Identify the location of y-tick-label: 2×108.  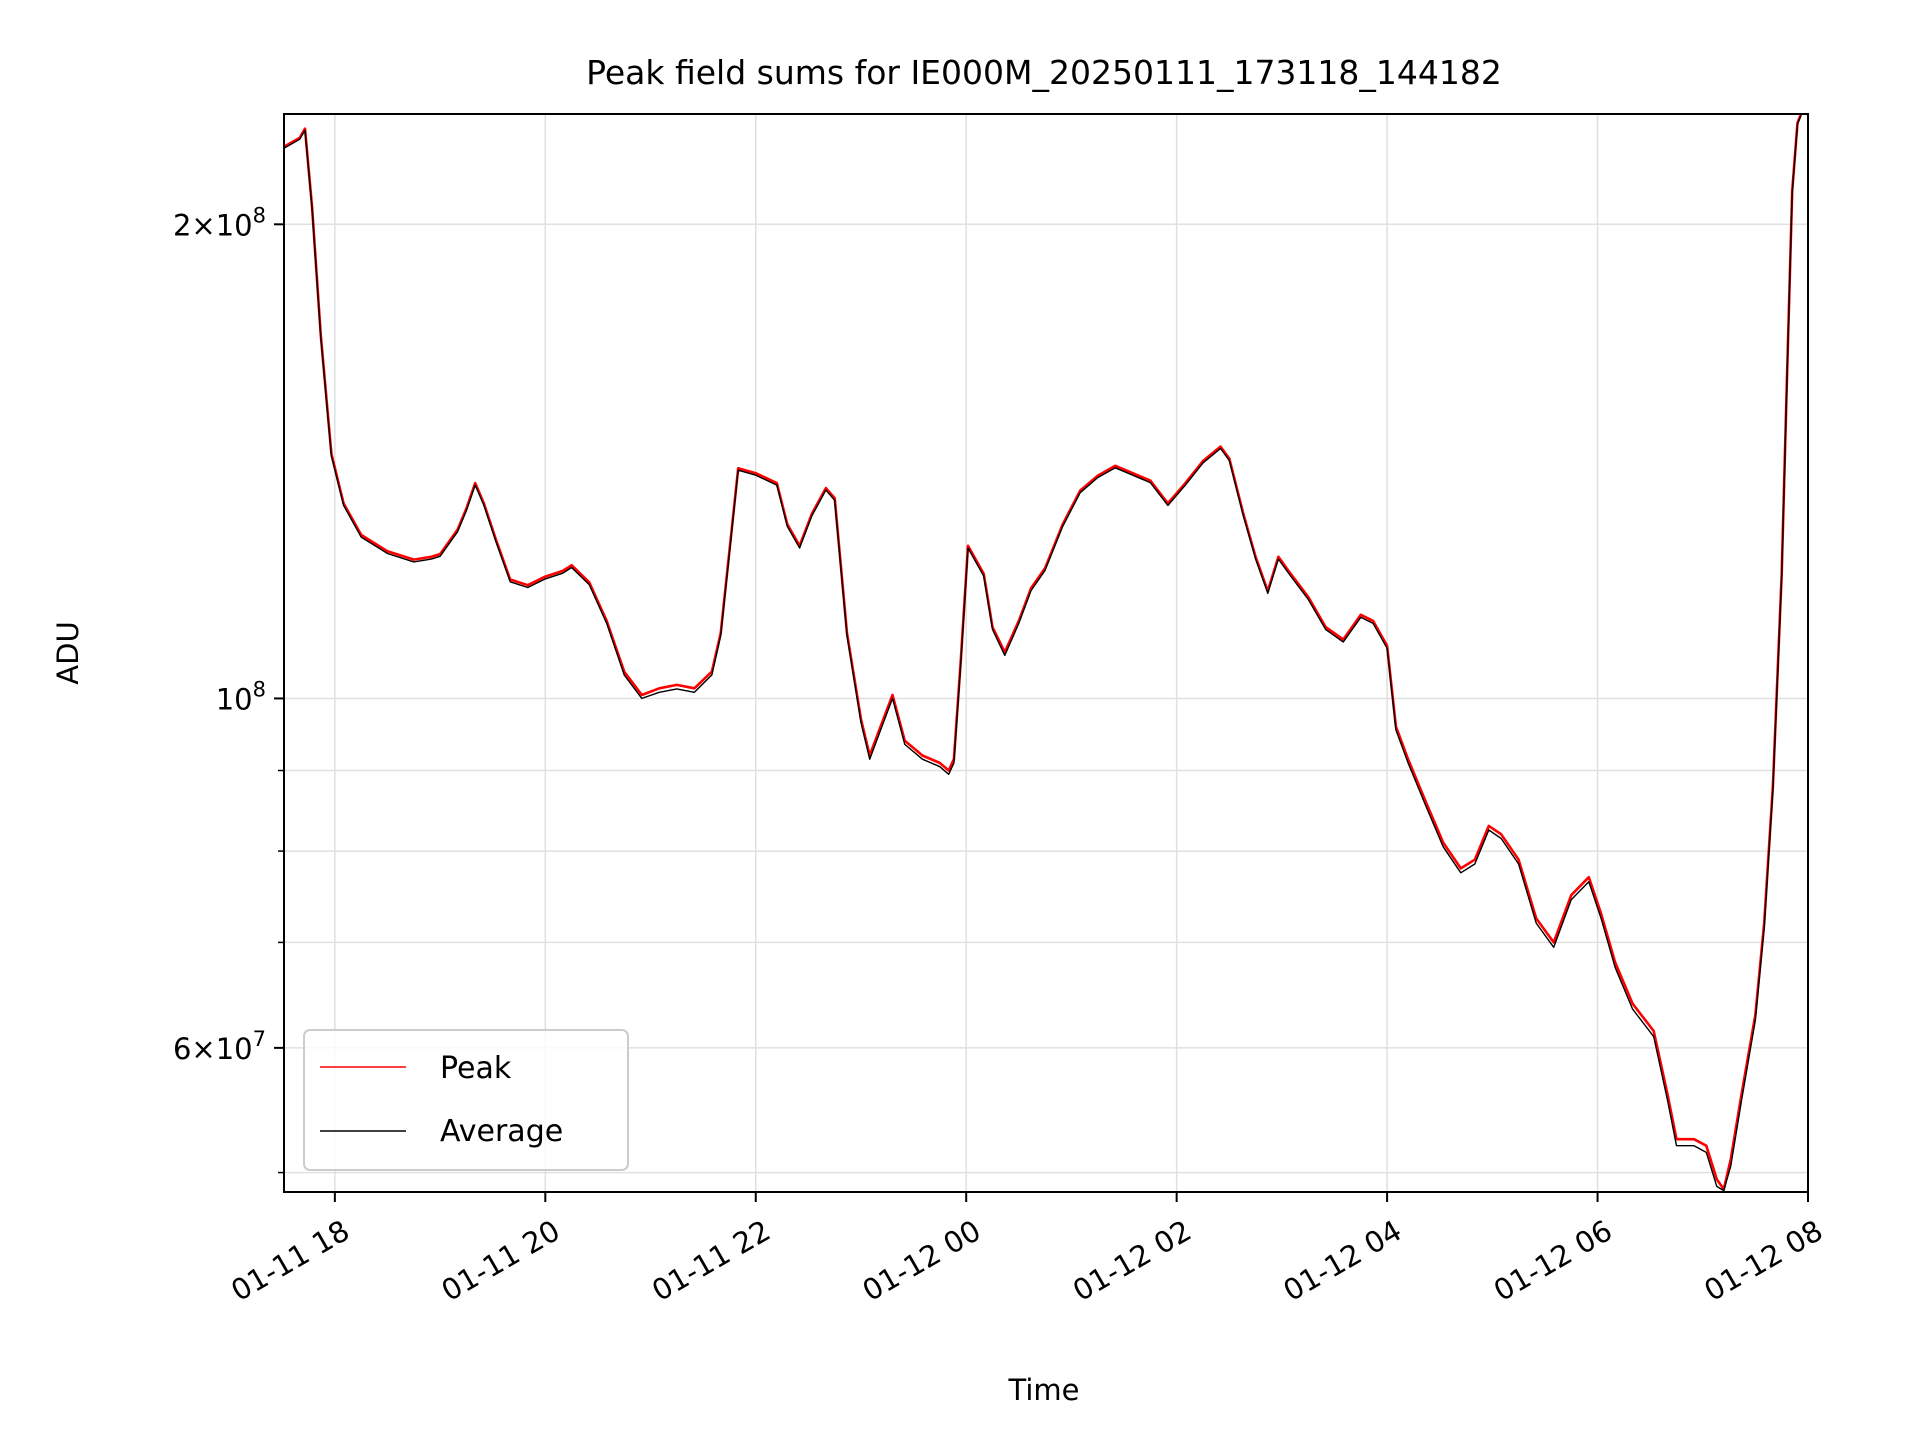
(219, 222).